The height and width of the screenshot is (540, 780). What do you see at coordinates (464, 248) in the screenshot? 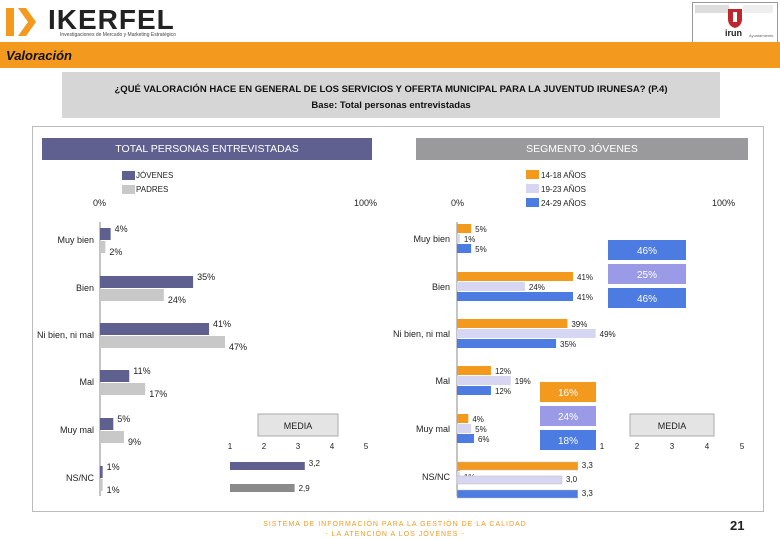
I see `bar-24-29-anos-muy-bien` at bounding box center [464, 248].